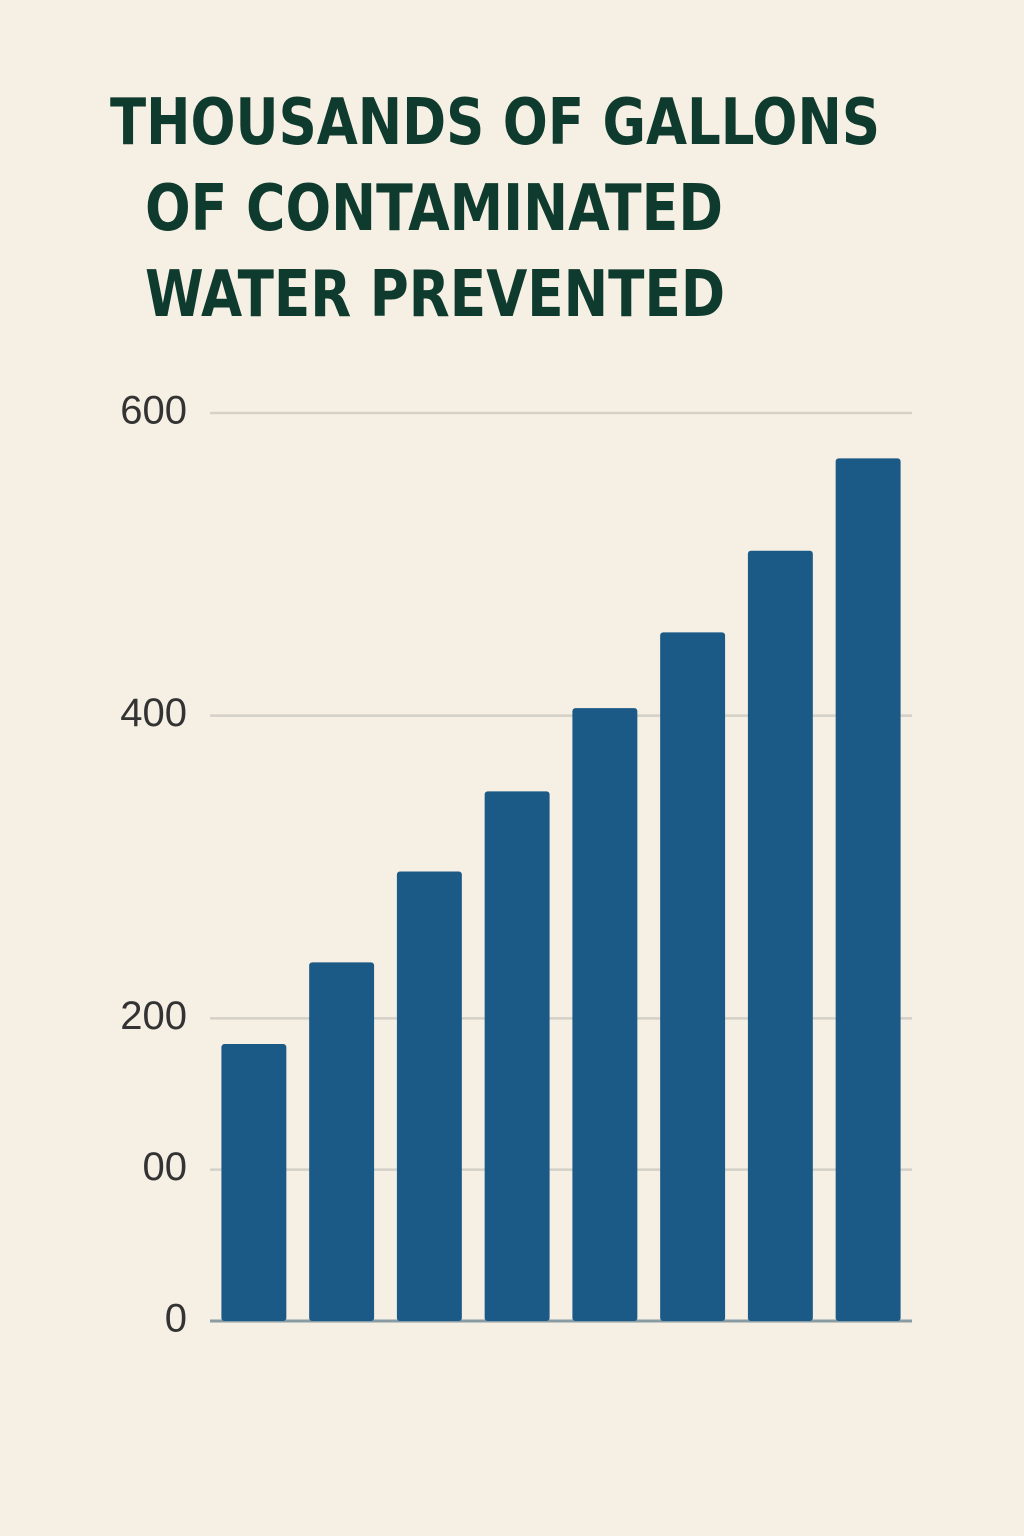  Describe the element at coordinates (434, 209) in the screenshot. I see `chart-title: OF CONTAMINATED` at that location.